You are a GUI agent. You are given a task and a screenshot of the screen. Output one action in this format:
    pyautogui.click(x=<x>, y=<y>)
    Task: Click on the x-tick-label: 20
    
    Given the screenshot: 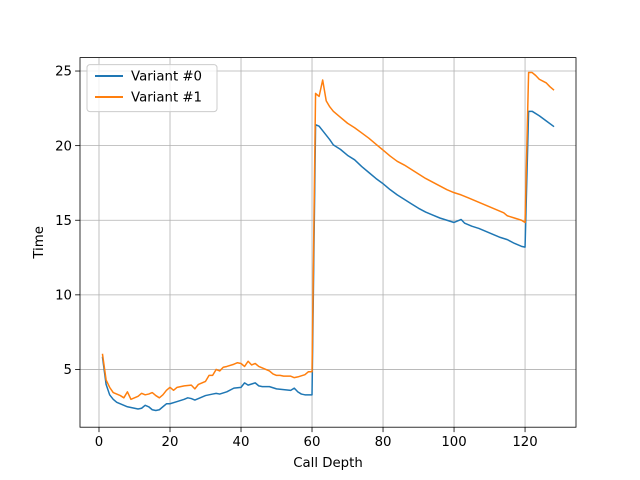 What is the action you would take?
    pyautogui.click(x=170, y=442)
    